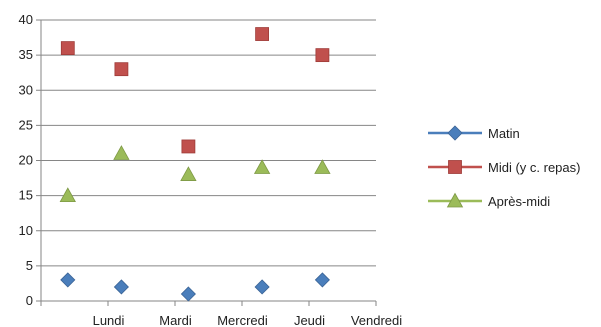  What do you see at coordinates (109, 320) in the screenshot?
I see `x-tick-label: Lundi` at bounding box center [109, 320].